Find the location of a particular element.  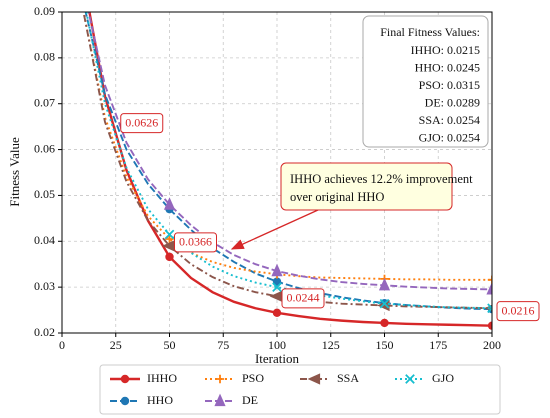

annotation-box is located at coordinates (366, 186).